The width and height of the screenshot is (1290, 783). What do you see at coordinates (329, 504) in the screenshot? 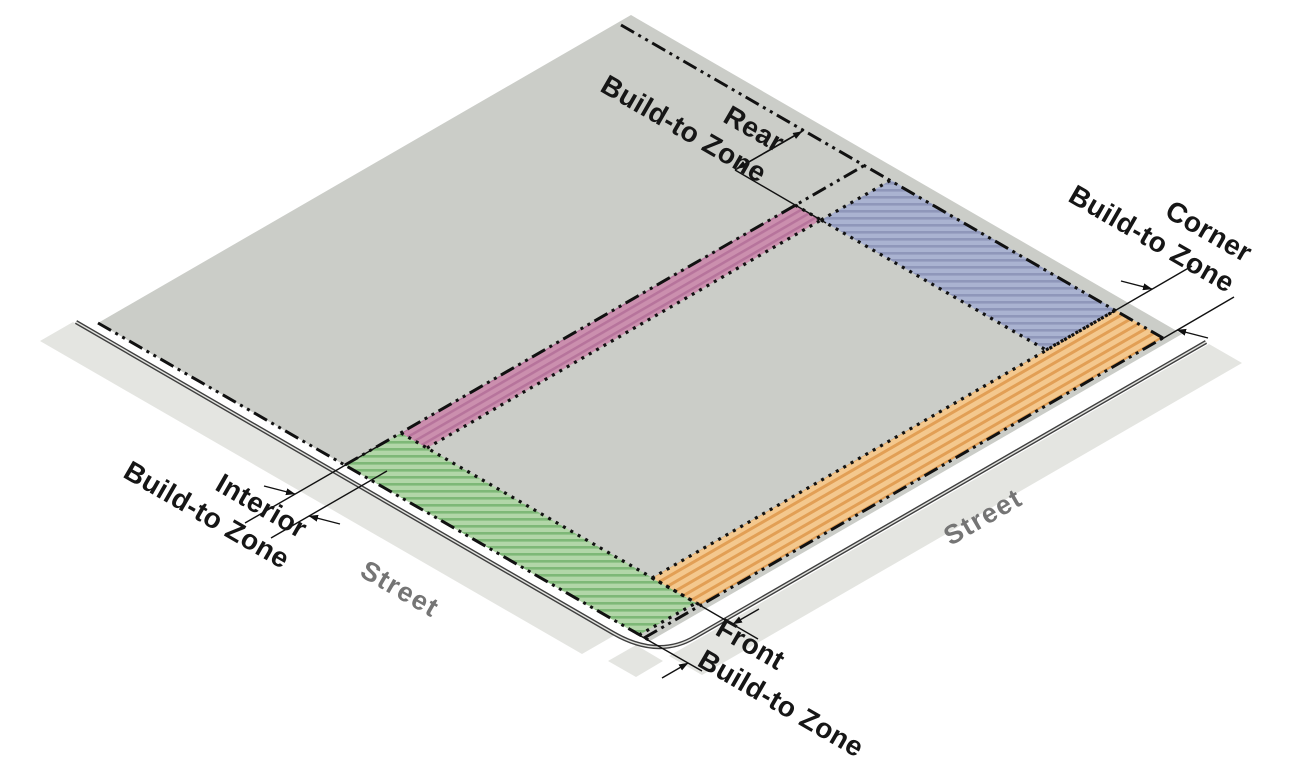
I see `interior-dimension-line-inner` at bounding box center [329, 504].